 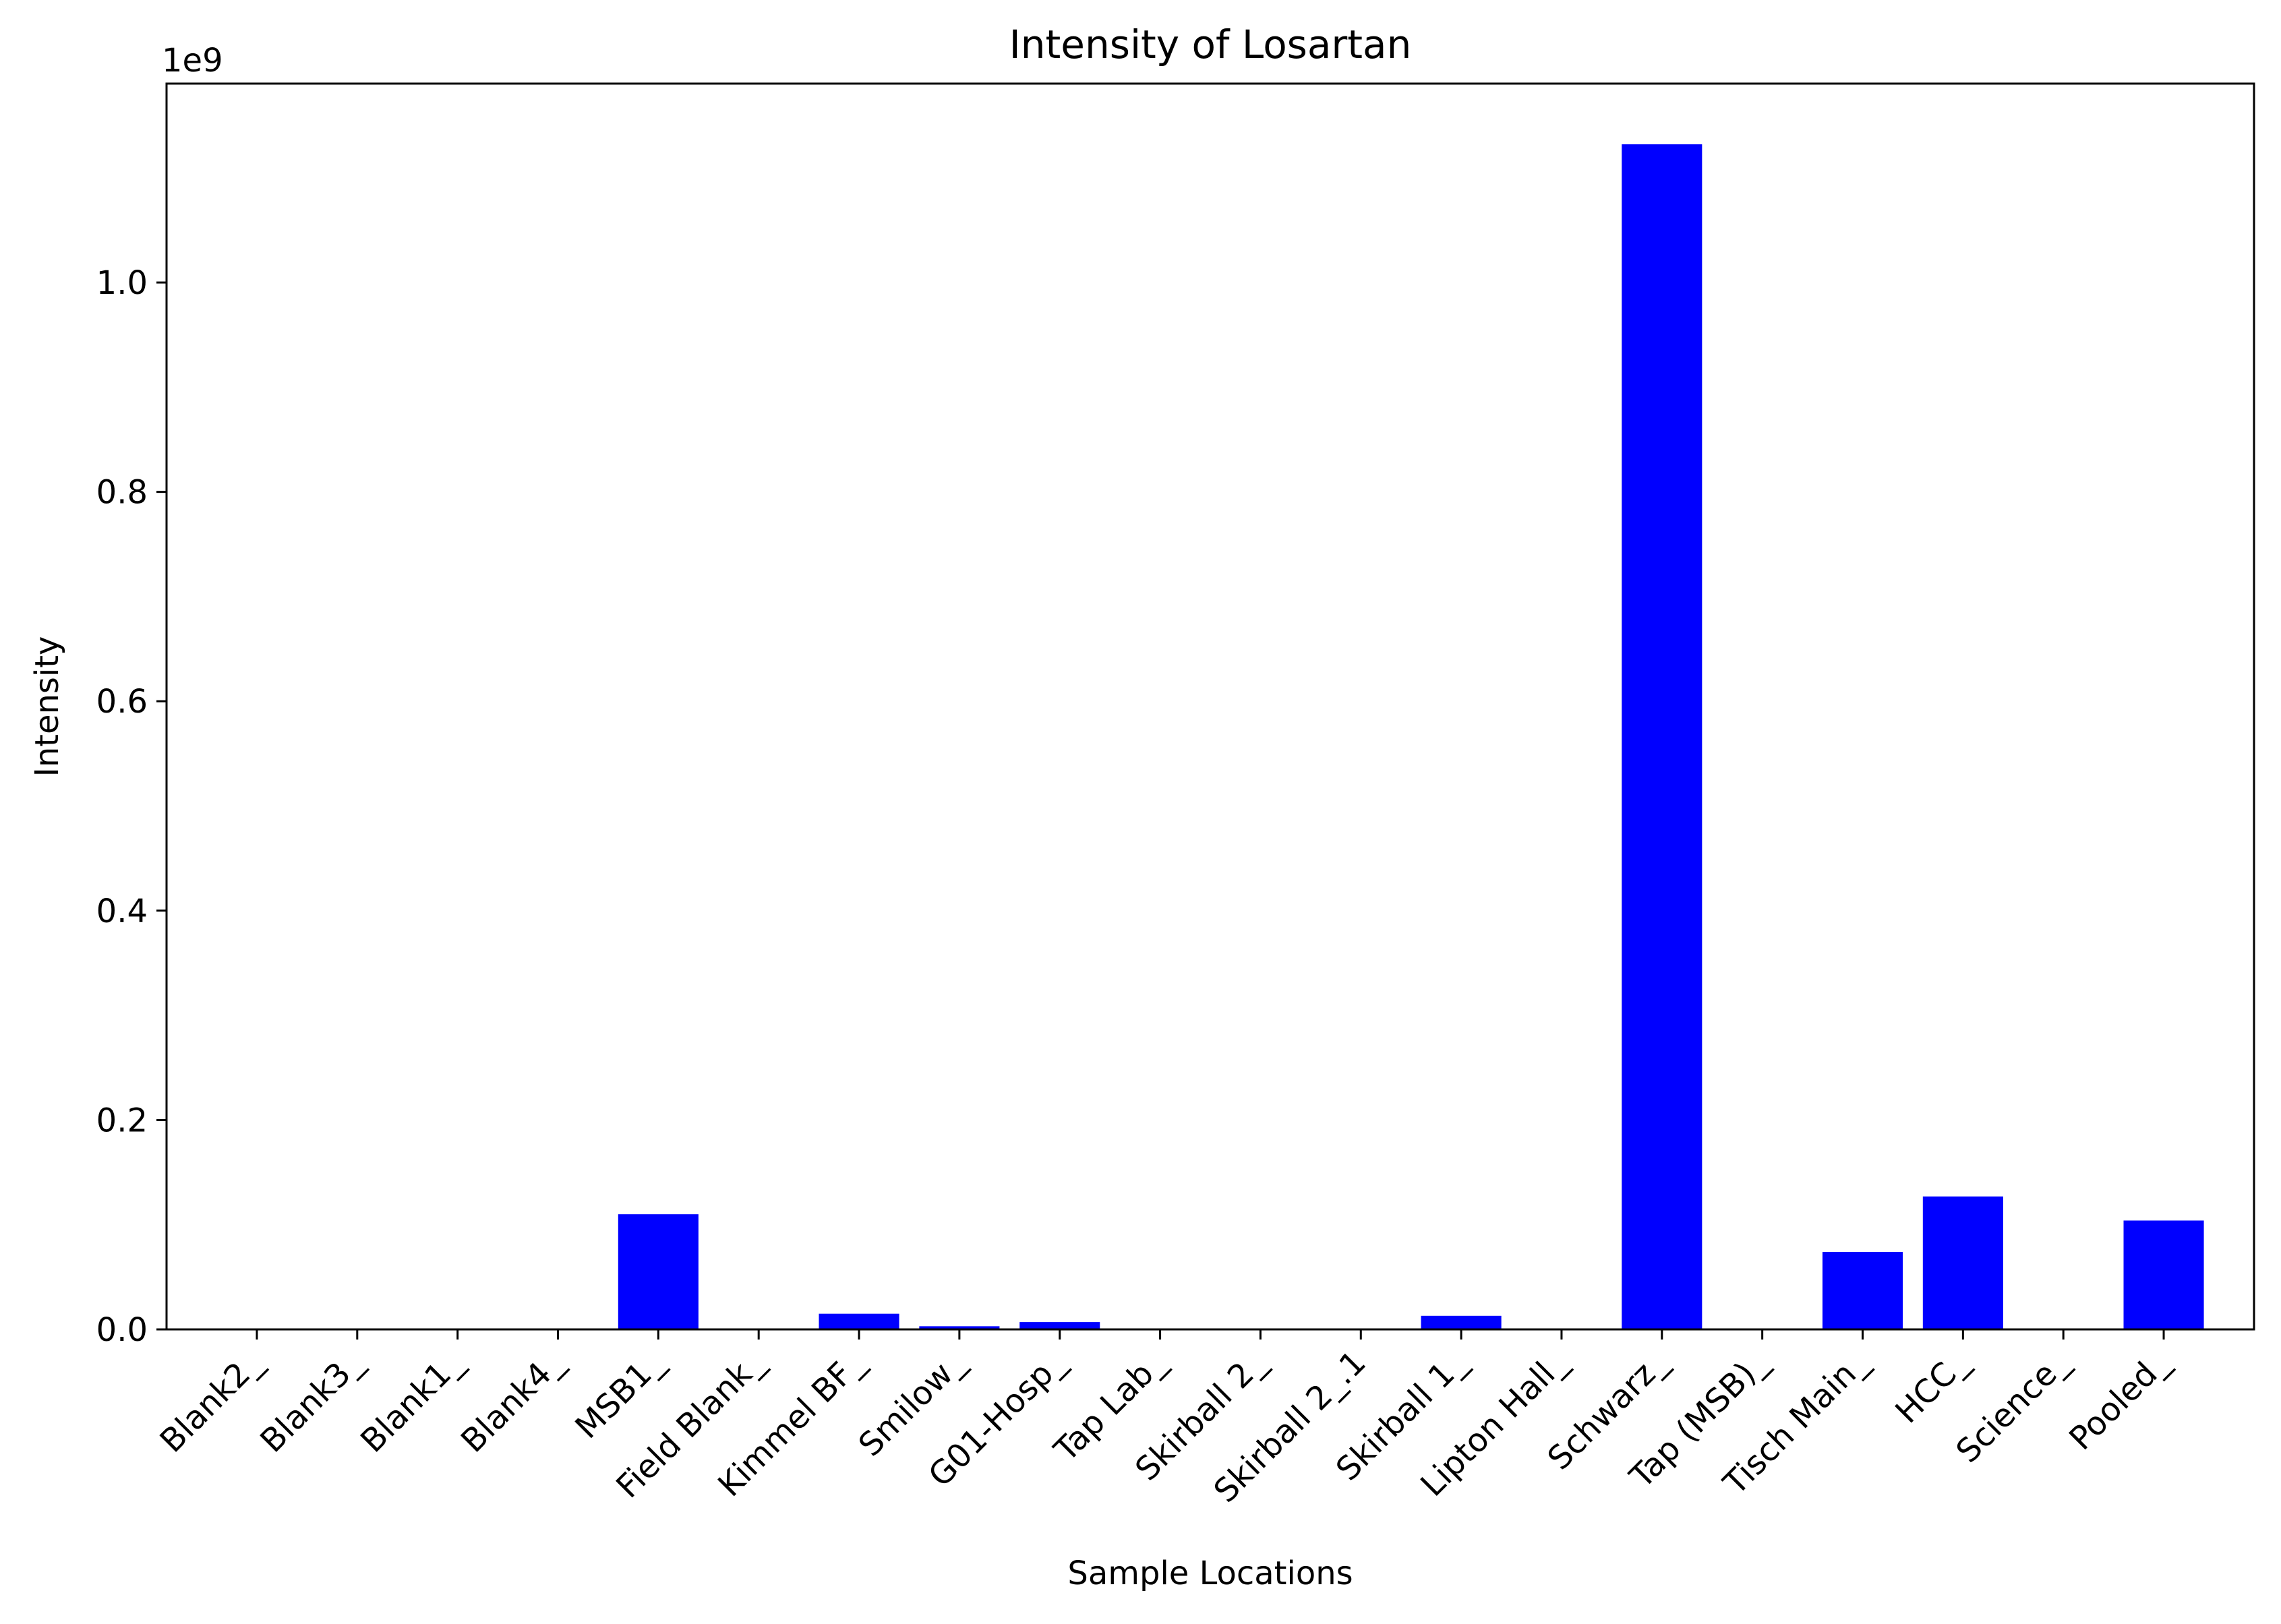 I want to click on x-axis-label: Sample Locations, so click(x=1210, y=1574).